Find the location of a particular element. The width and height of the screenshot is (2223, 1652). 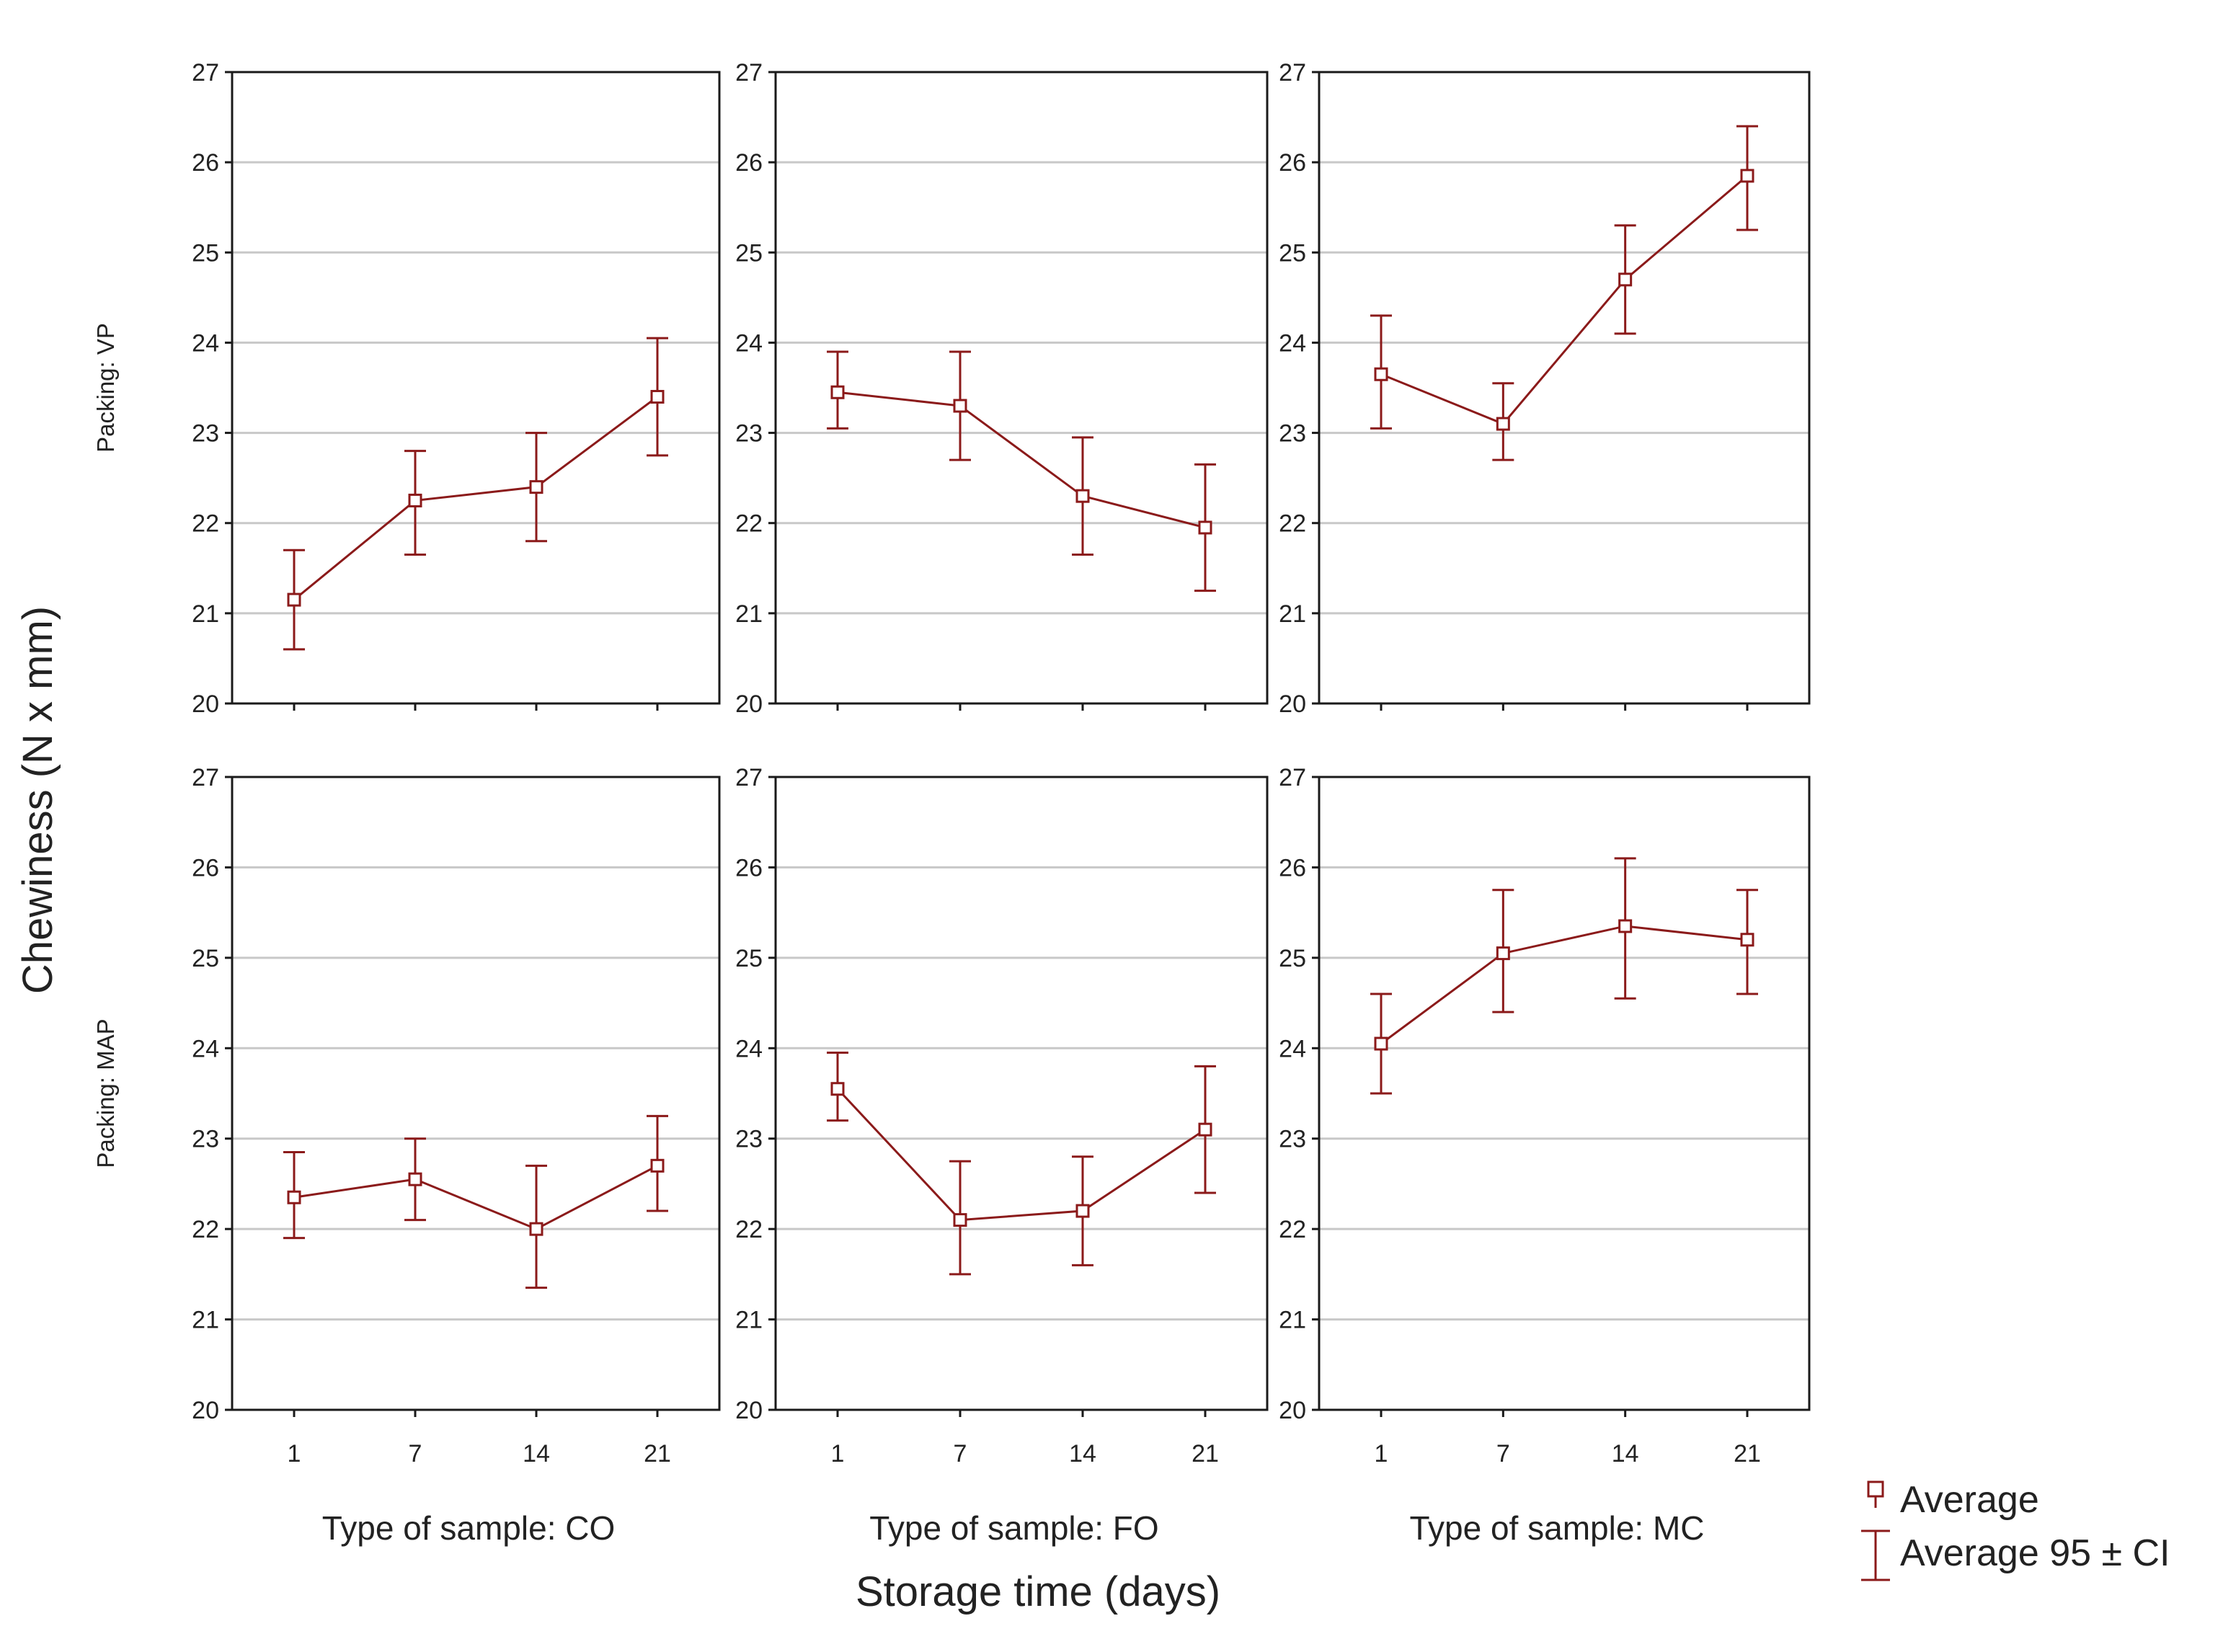

legend-average-label: Average is located at coordinates (1969, 1500).